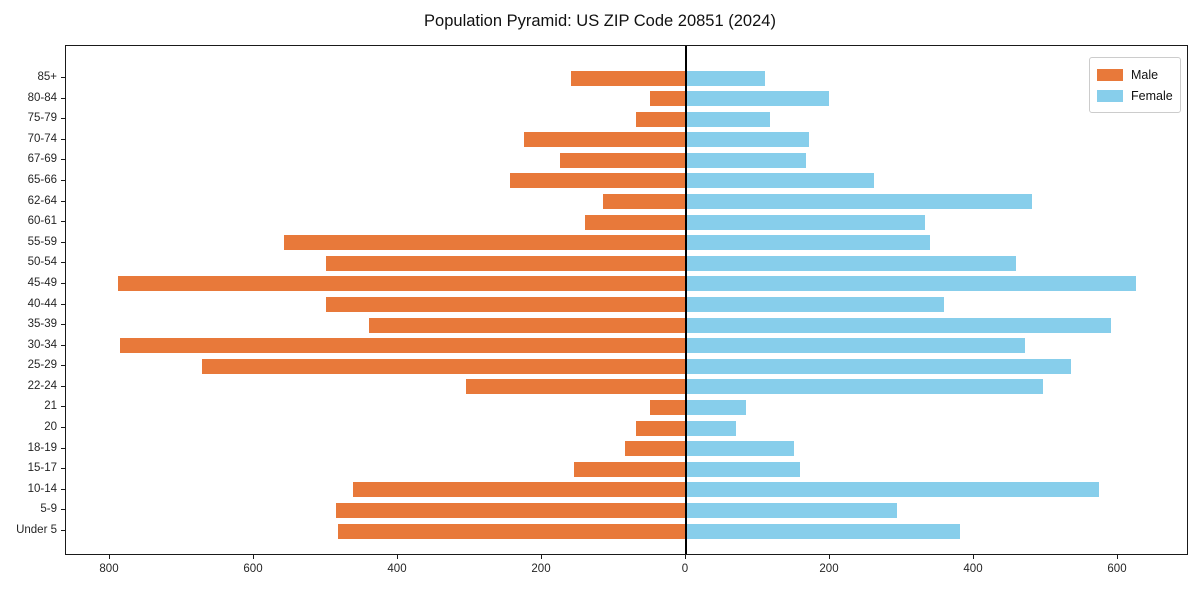 This screenshot has width=1200, height=600. What do you see at coordinates (1110, 74) in the screenshot?
I see `legend-swatch-male` at bounding box center [1110, 74].